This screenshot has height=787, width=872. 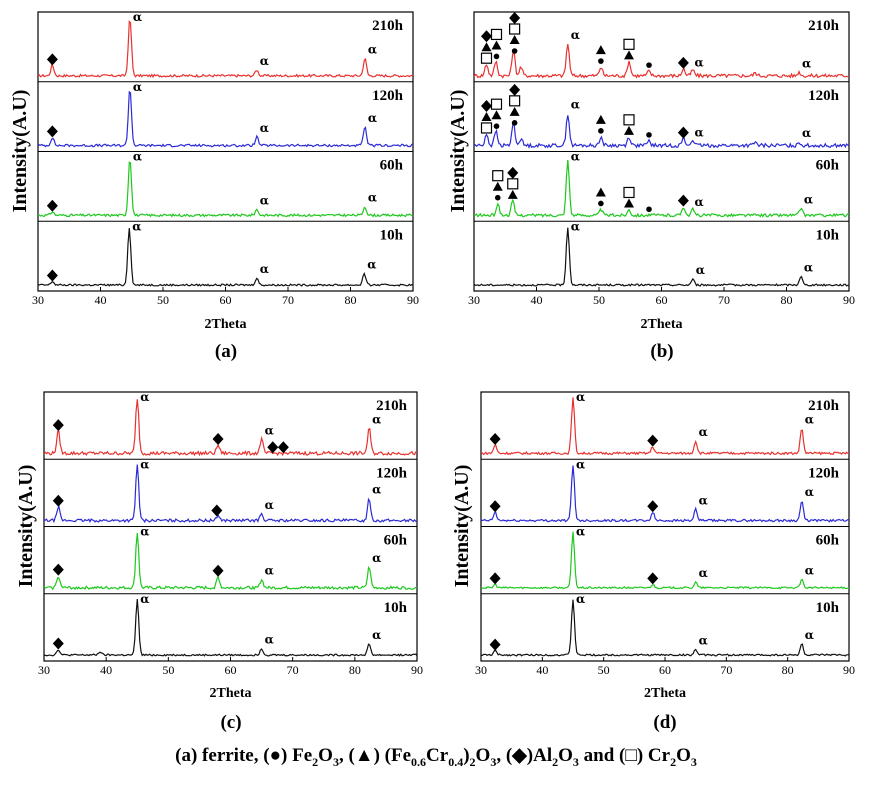 I want to click on caption-r: ◆, so click(x=519, y=755).